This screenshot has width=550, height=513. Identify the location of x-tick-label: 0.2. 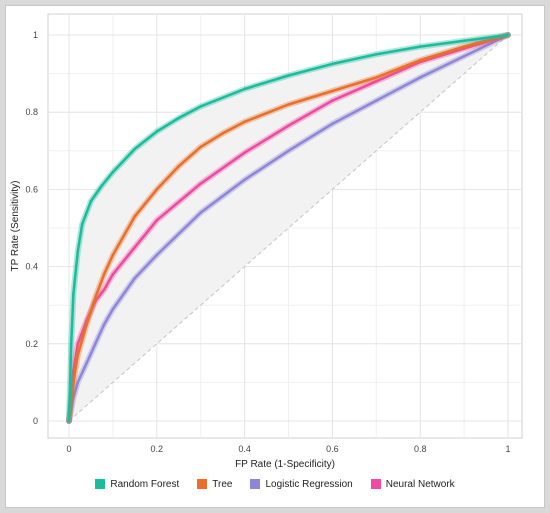
(157, 449).